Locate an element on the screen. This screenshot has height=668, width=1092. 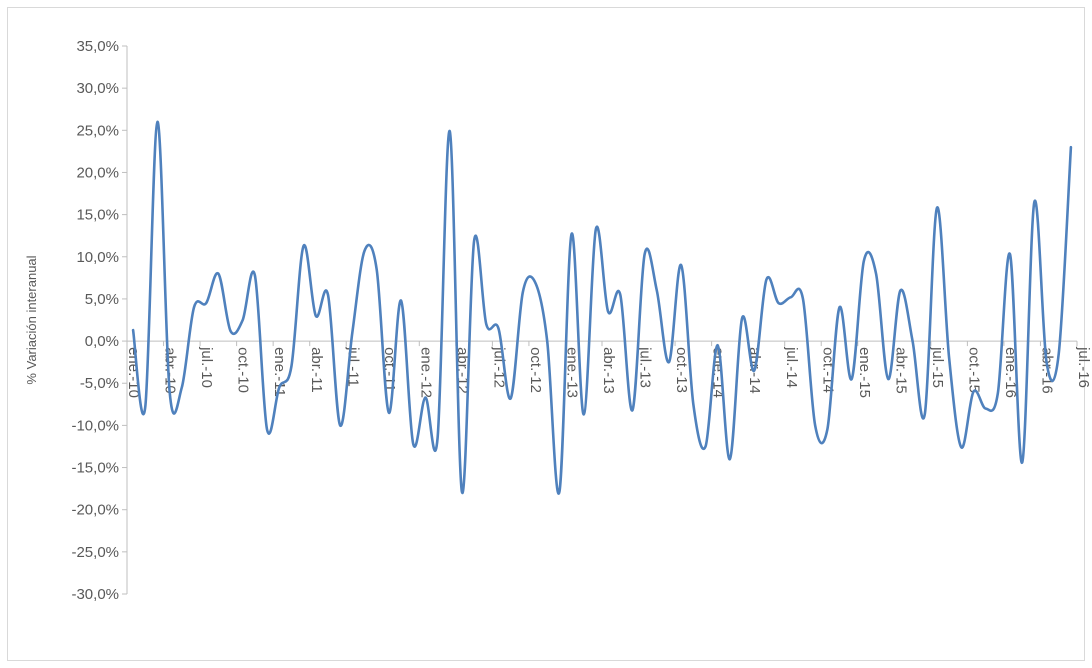
y-tick-label: -20,0% is located at coordinates (95, 510).